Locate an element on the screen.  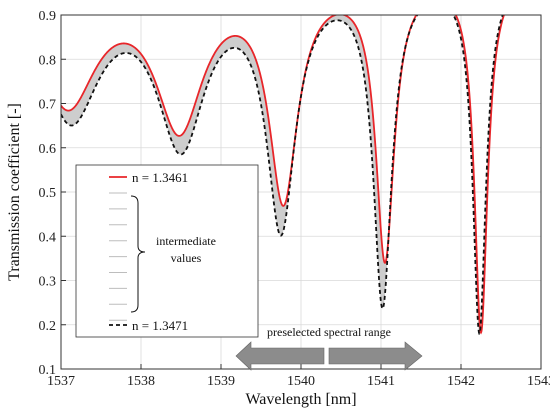
x-tick-label: 1542 is located at coordinates (461, 381).